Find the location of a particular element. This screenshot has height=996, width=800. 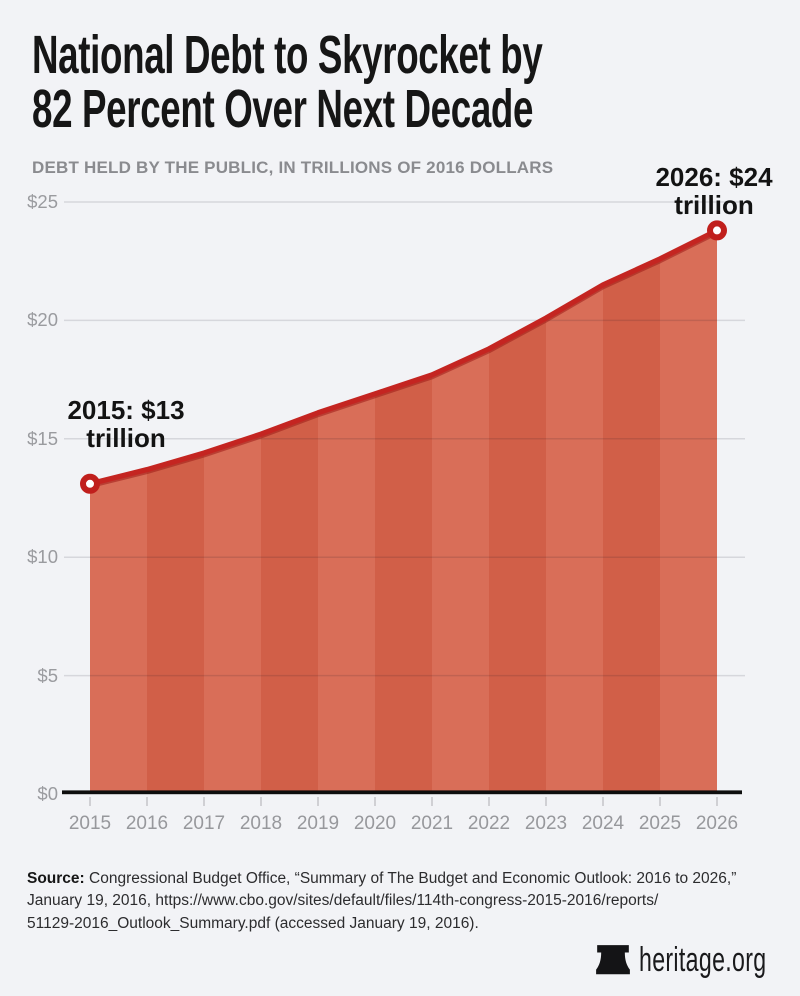

title-line-2: 82 Percent Over Next Decade is located at coordinates (283, 109).